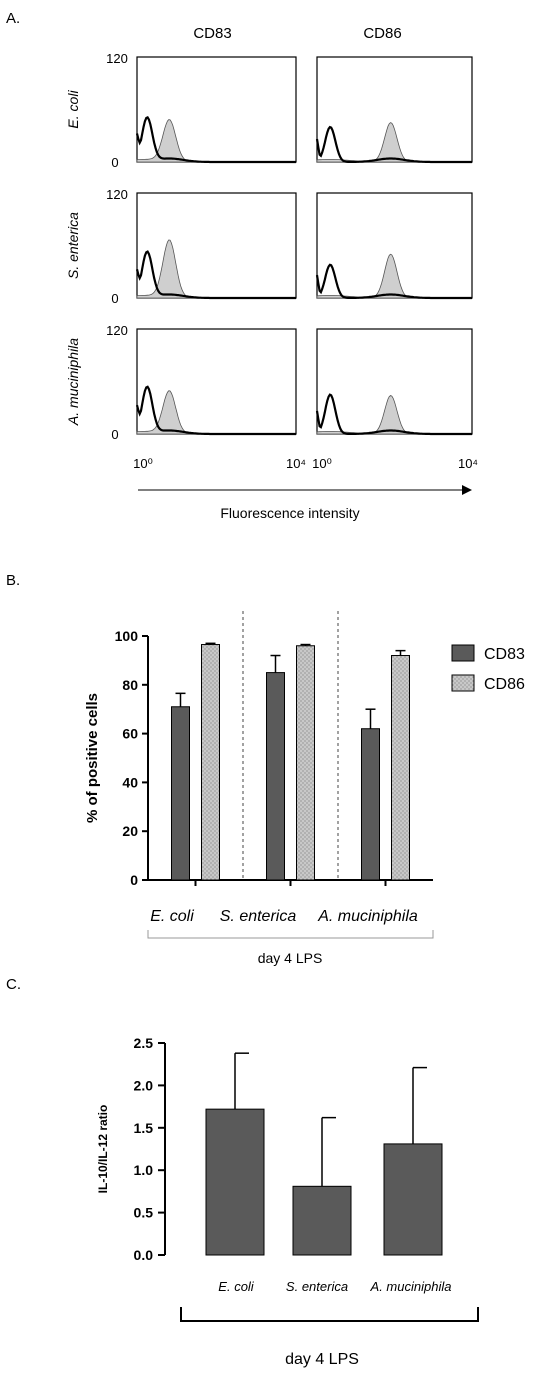 The image size is (550, 1399). What do you see at coordinates (467, 490) in the screenshot?
I see `x-axis-arrowhead` at bounding box center [467, 490].